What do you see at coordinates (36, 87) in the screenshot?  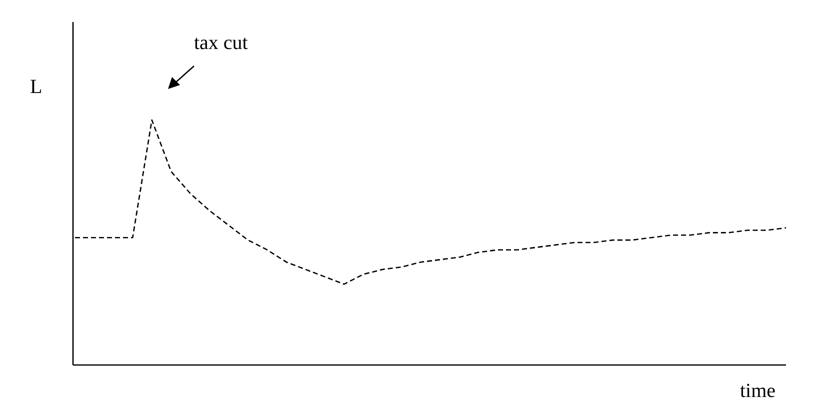 I see `y-axis-title: L` at bounding box center [36, 87].